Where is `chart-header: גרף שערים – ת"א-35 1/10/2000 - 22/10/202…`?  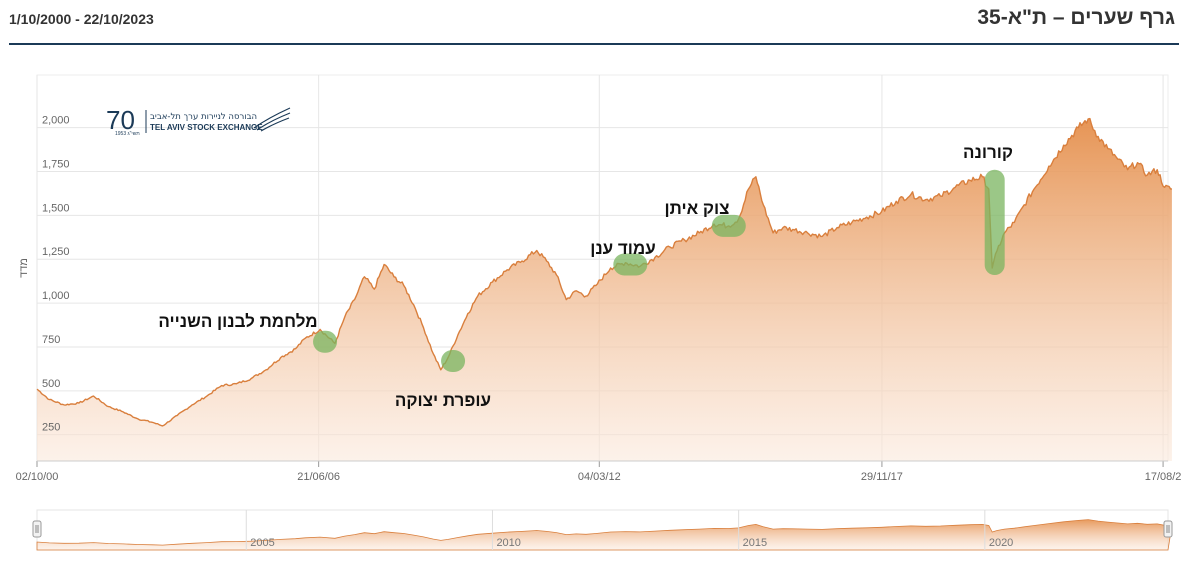 chart-header: גרף שערים – ת"א-35 1/10/2000 - 22/10/202… is located at coordinates (590, 22).